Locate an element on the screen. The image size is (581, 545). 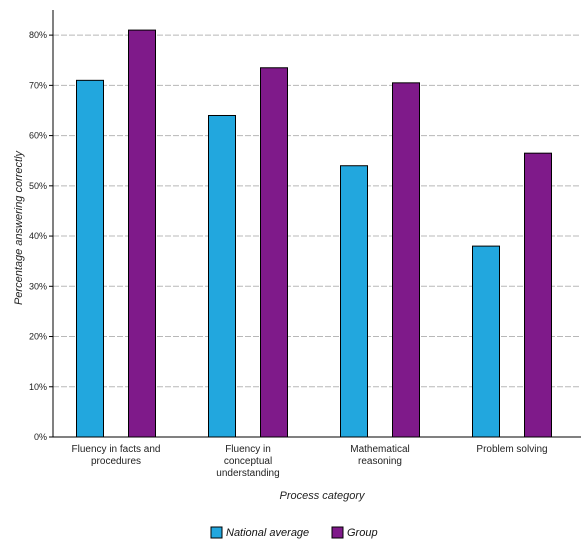
x-tick-label: Mathematical reasoning is located at coordinates (379, 455).